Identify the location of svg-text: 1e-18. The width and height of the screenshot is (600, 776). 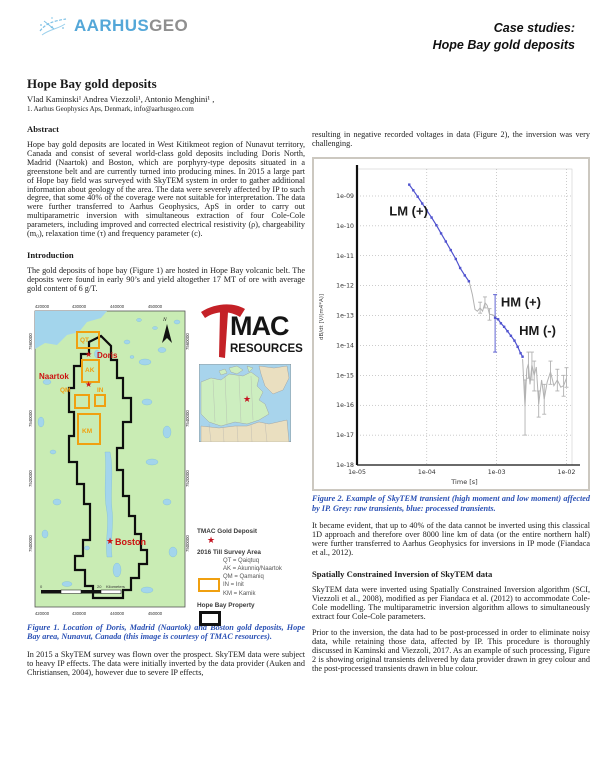
(345, 465).